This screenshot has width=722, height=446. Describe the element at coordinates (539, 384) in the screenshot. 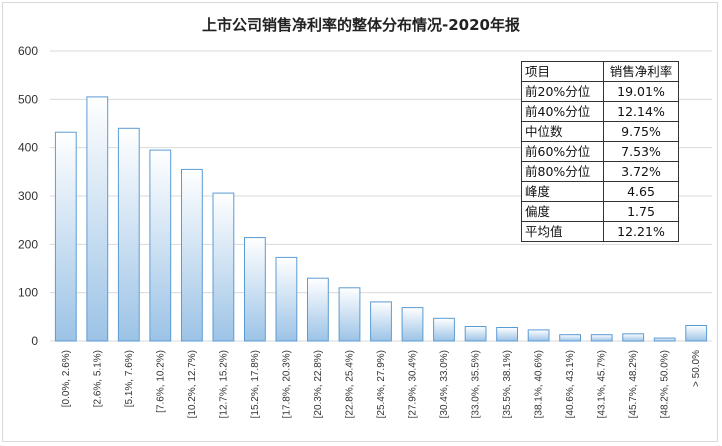

I see `x-tick-label: [38.1%, 40.6%)` at that location.